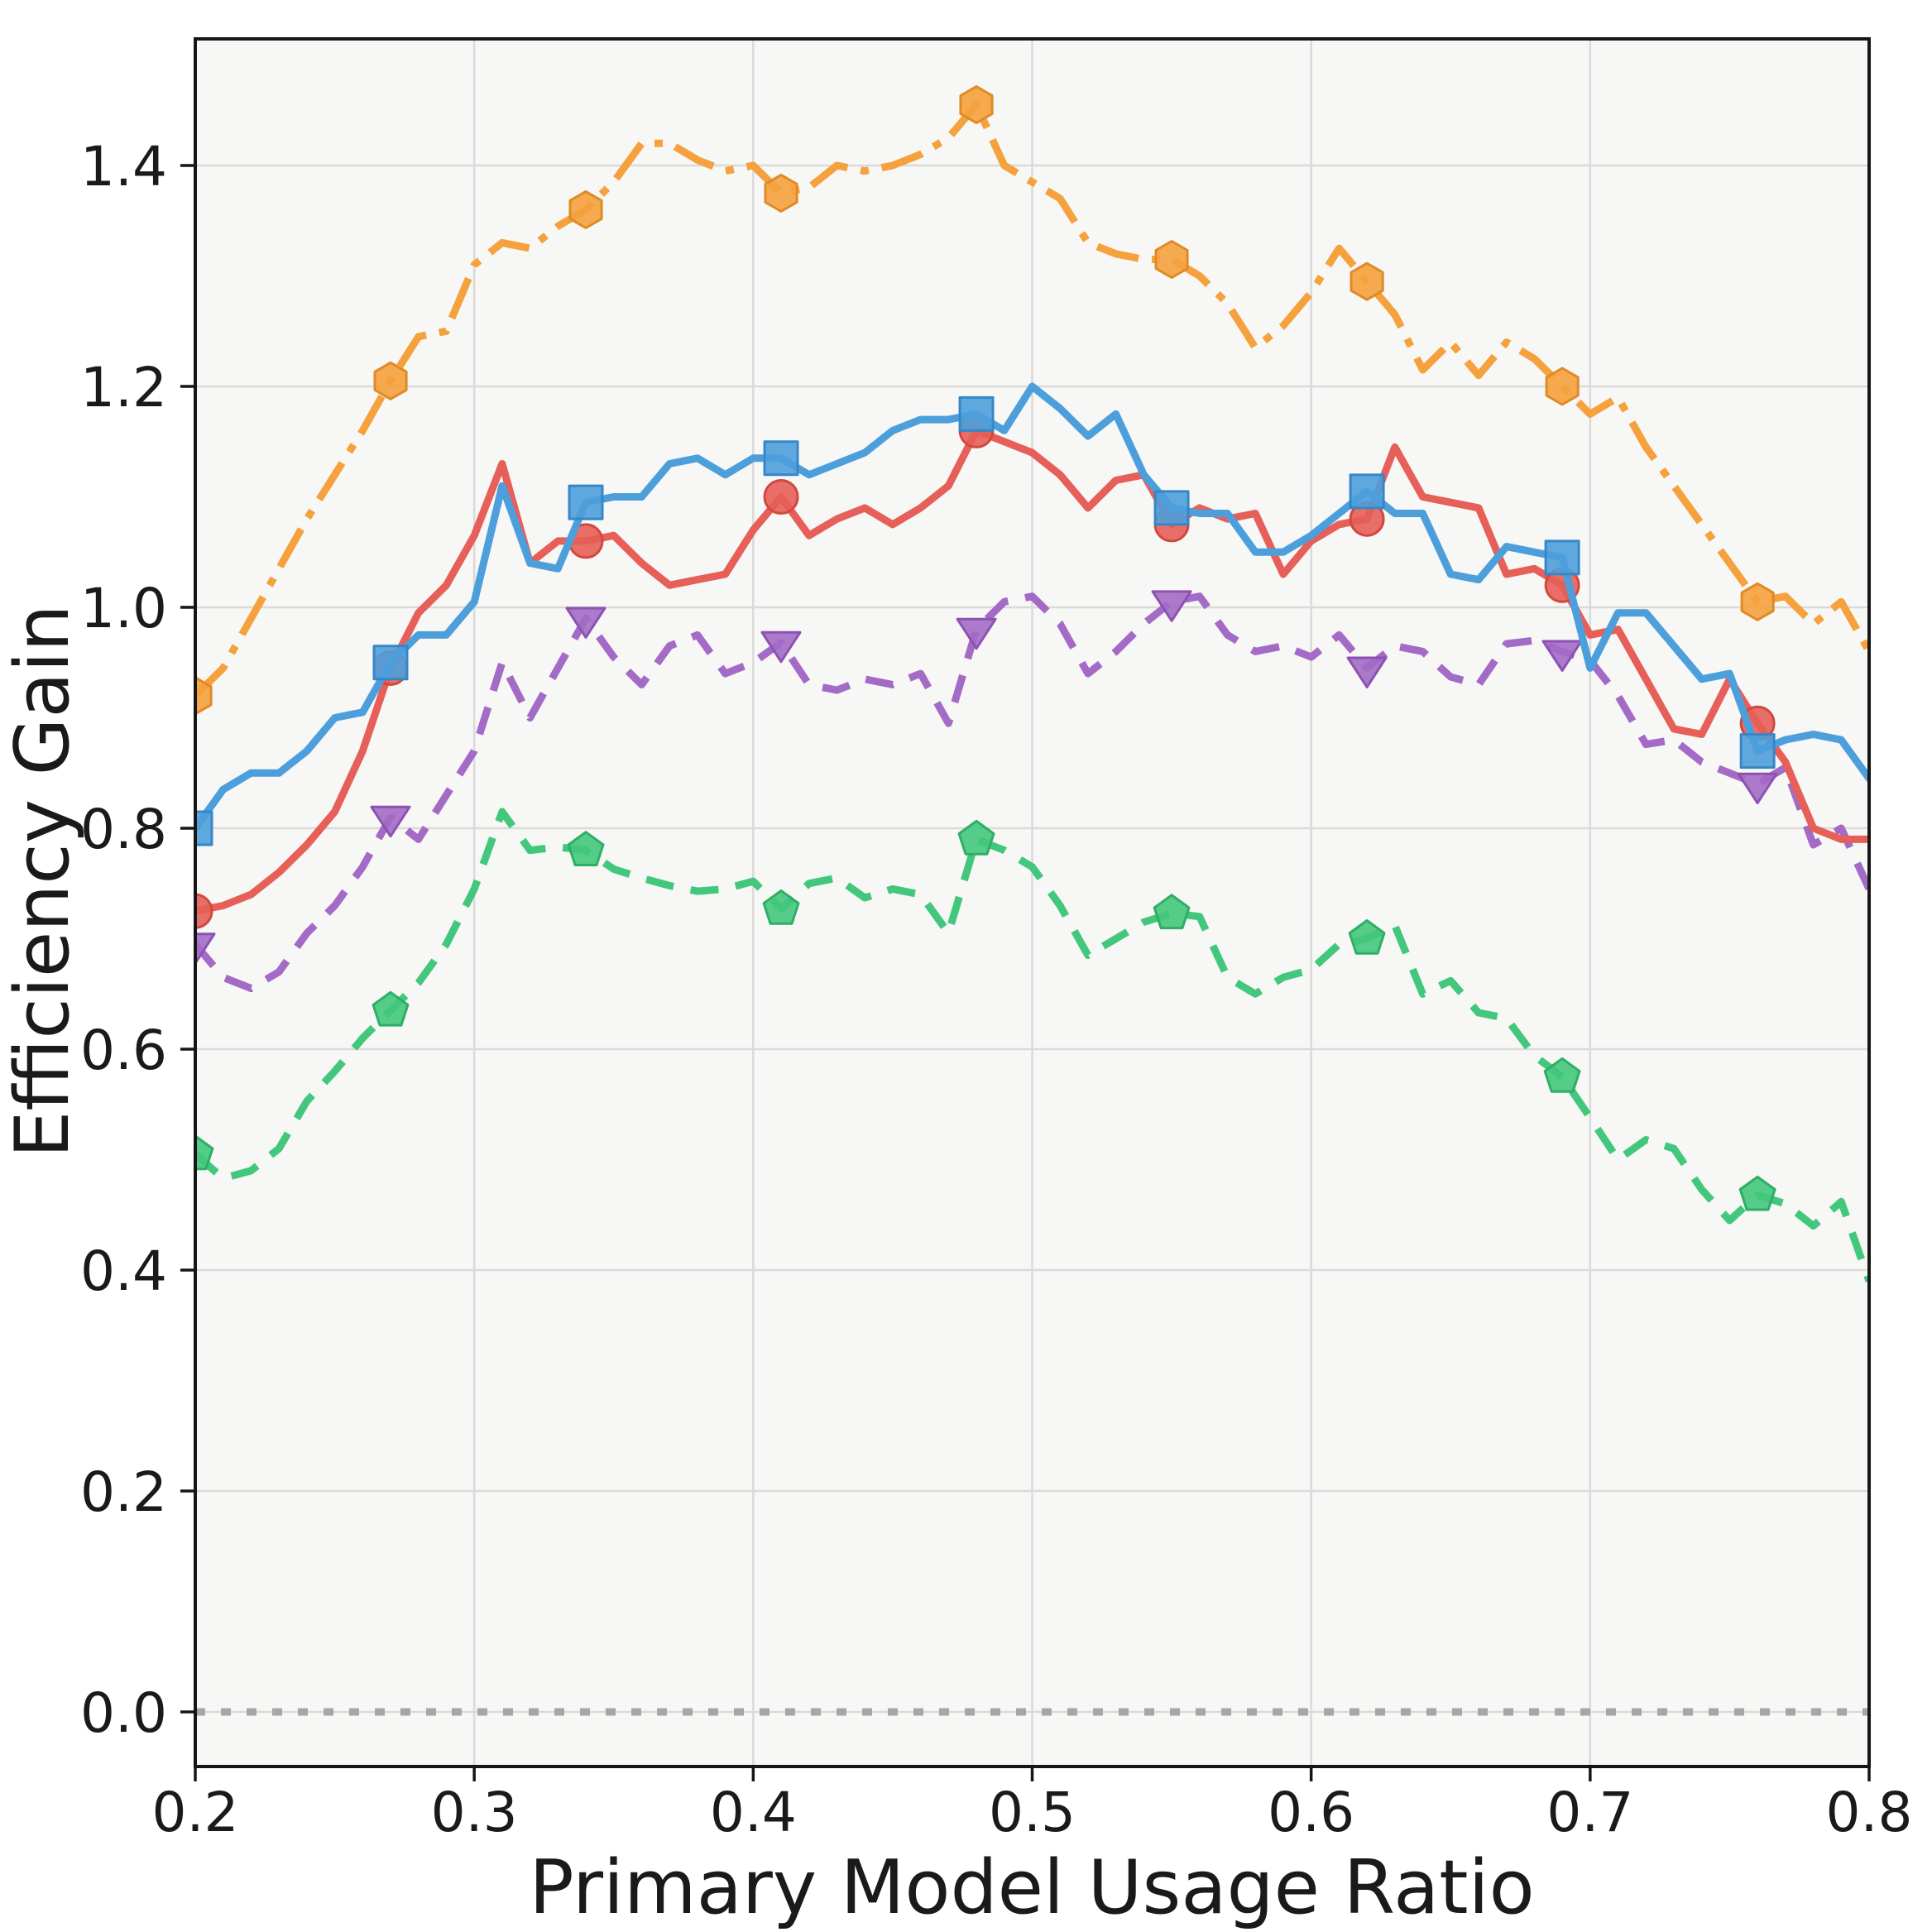 Image resolution: width=1932 pixels, height=1932 pixels. I want to click on y-tick-label: 0.6, so click(123, 1051).